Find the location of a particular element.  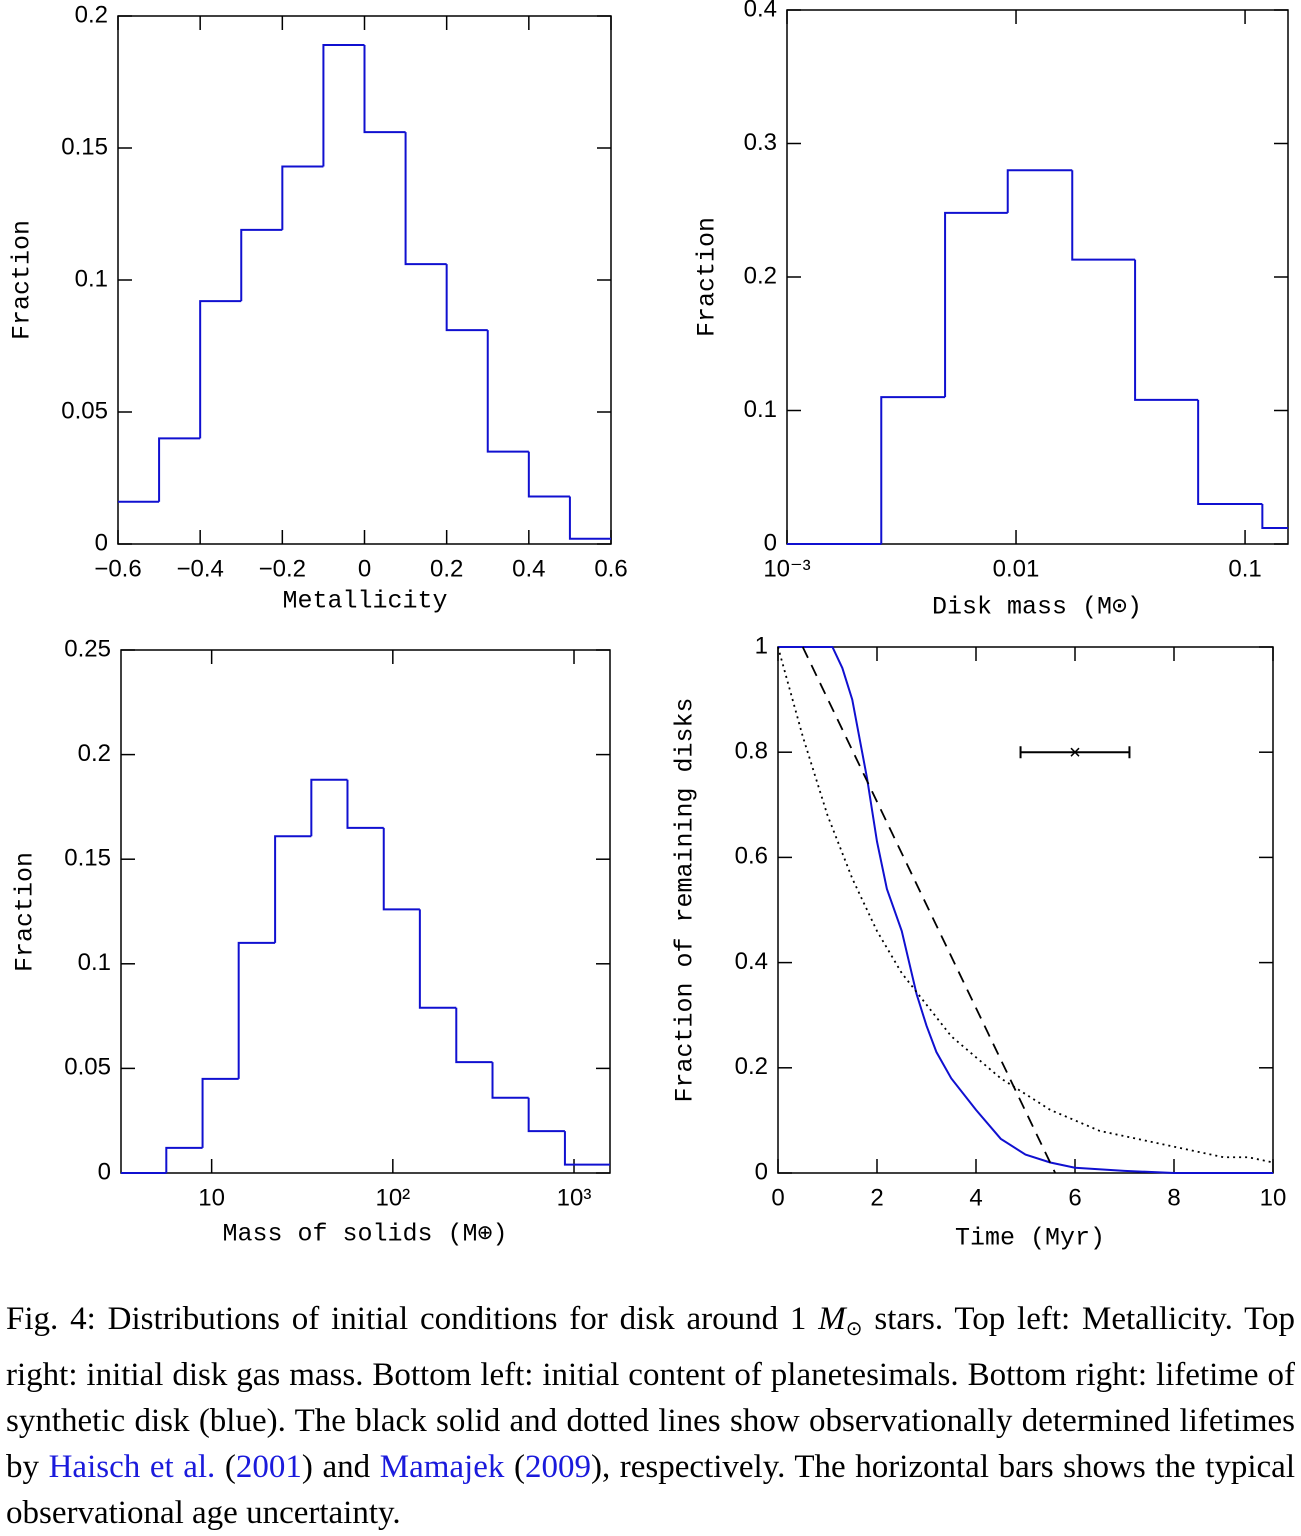

x-tick-label: 0.4 is located at coordinates (528, 568).